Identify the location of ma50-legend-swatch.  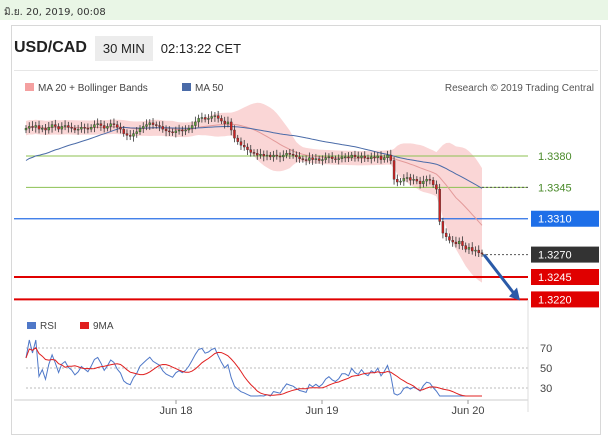
(186, 87).